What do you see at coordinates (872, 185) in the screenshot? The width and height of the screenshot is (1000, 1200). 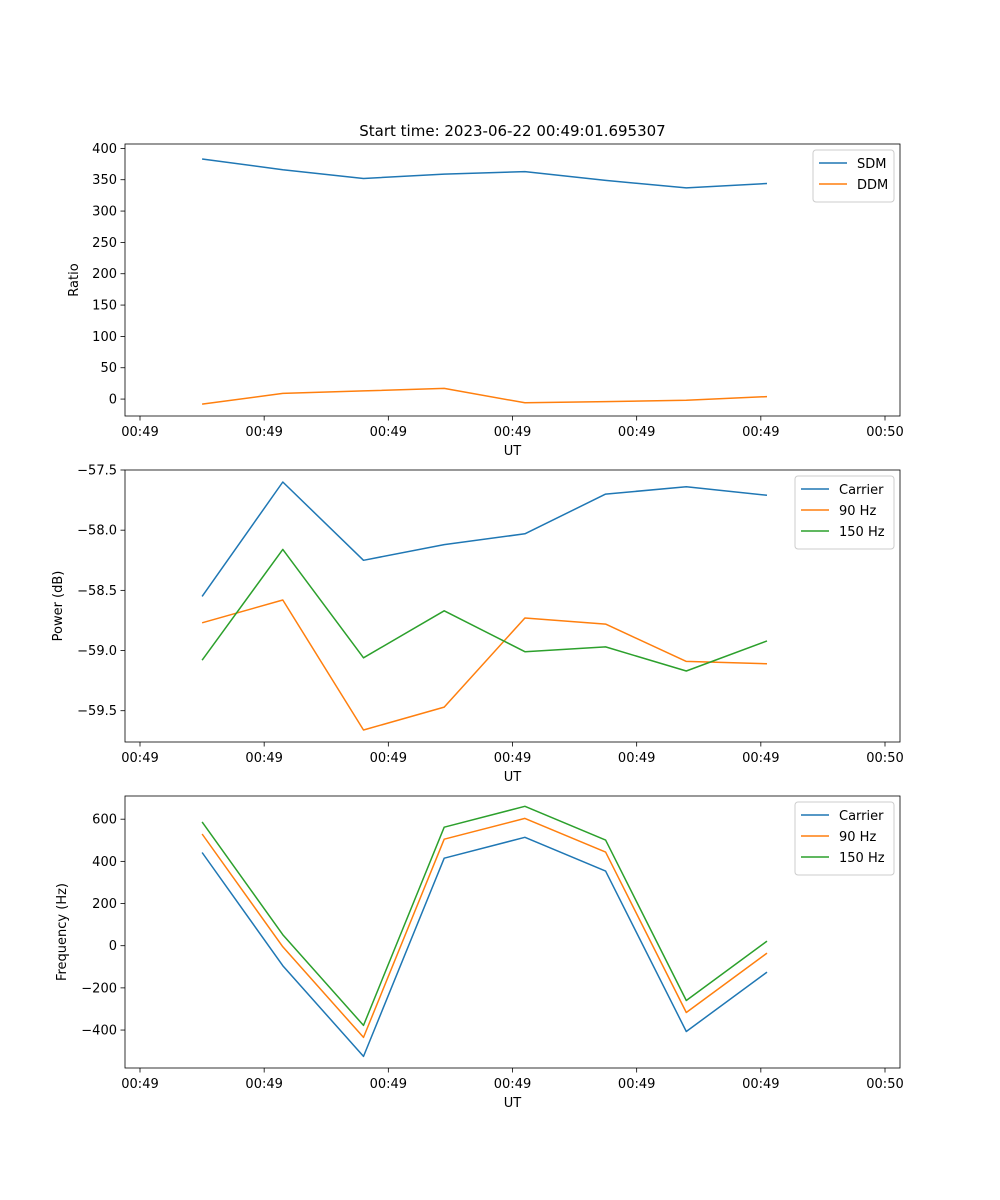 I see `panel-1-legend-label-2: DDM` at bounding box center [872, 185].